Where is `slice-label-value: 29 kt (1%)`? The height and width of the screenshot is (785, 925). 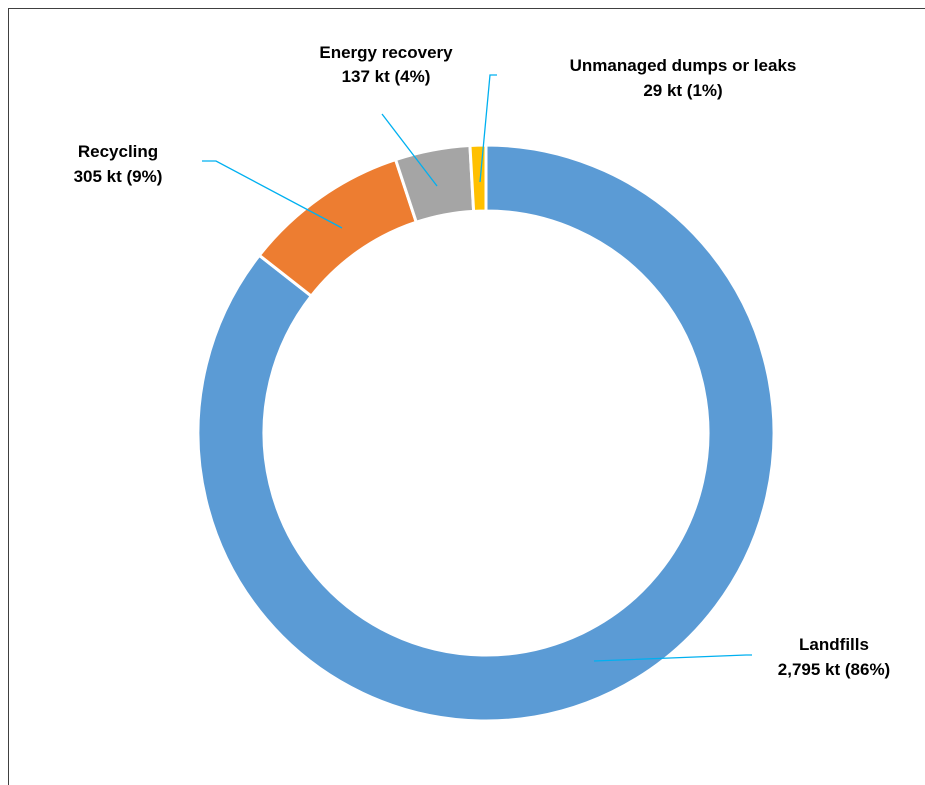
slice-label-value: 29 kt (1%) is located at coordinates (682, 90).